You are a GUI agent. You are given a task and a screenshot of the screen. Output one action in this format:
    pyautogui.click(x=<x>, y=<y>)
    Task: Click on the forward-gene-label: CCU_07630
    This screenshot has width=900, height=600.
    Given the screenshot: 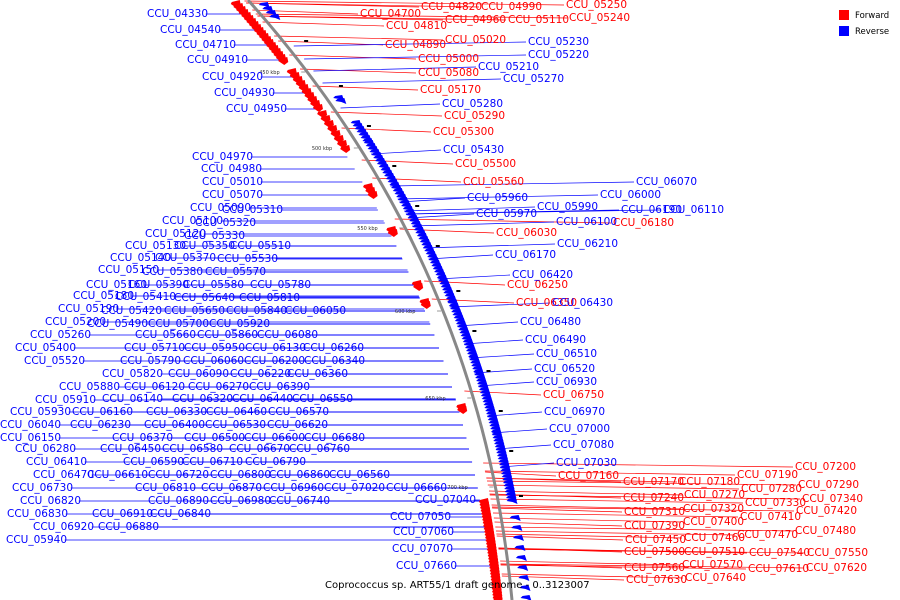 What is the action you would take?
    pyautogui.click(x=656, y=580)
    